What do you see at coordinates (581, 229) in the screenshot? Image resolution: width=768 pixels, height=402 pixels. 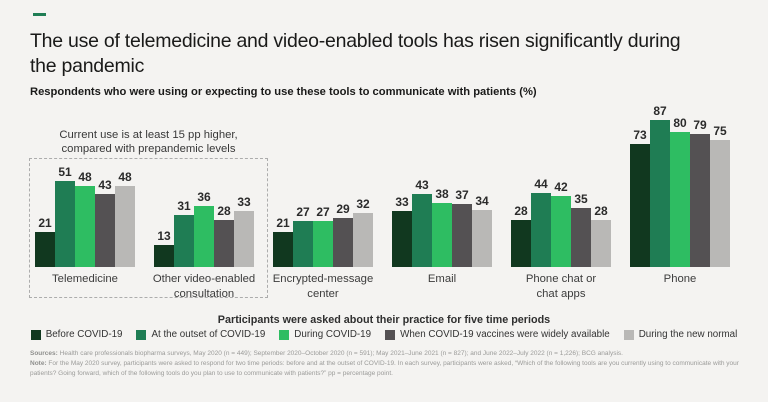 I see `bar: 35` at bounding box center [581, 229].